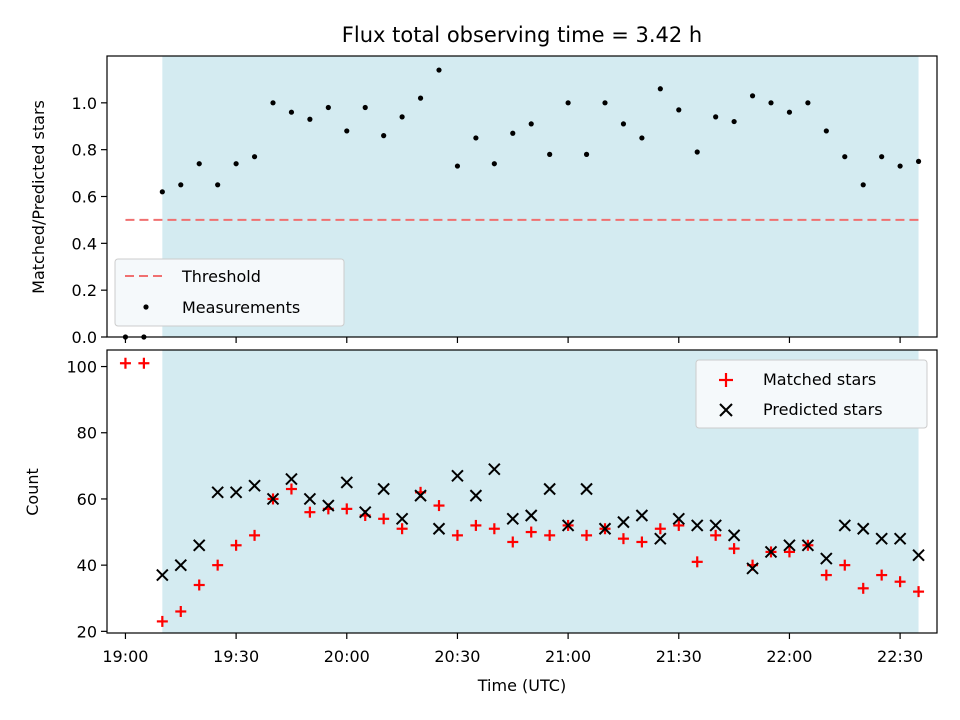 The height and width of the screenshot is (720, 960). I want to click on legend-matched-label: Matched stars, so click(819, 379).